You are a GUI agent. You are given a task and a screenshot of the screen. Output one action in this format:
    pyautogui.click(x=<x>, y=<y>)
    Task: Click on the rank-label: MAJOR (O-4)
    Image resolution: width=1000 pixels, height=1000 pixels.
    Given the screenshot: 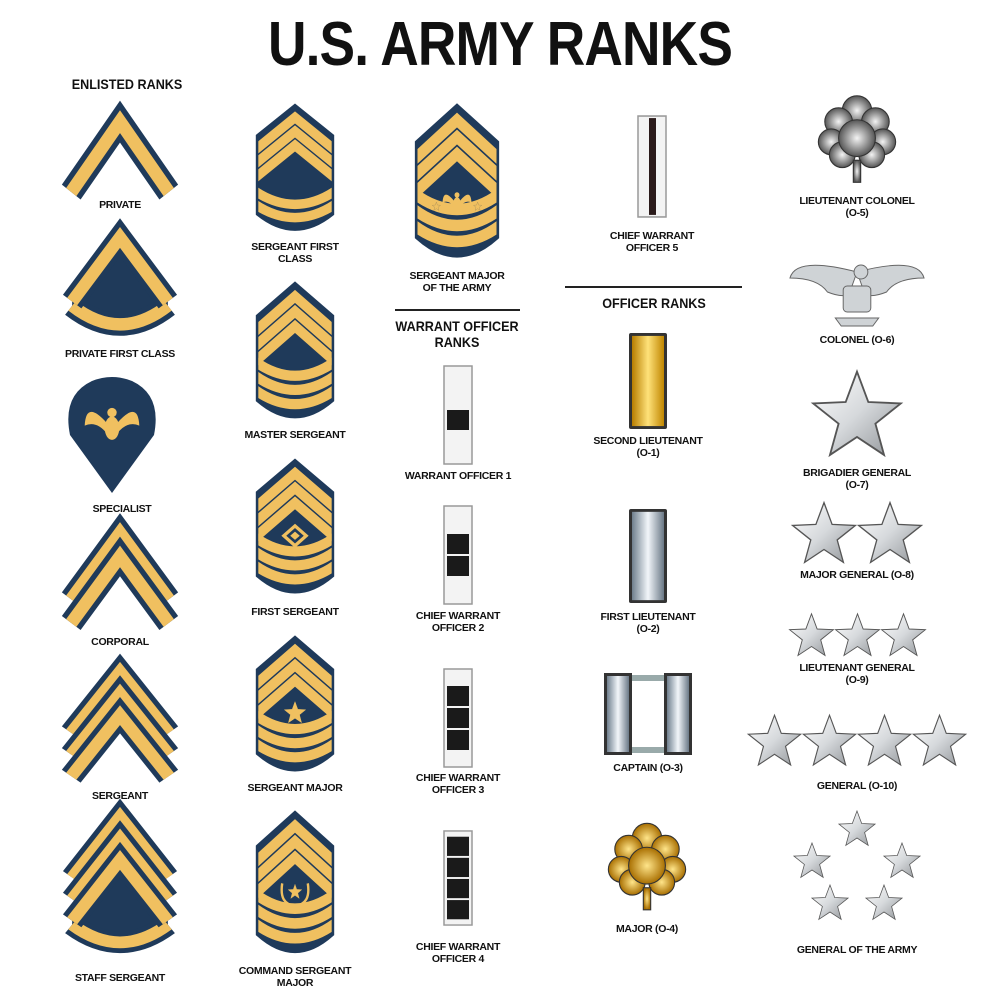 What is the action you would take?
    pyautogui.click(x=647, y=929)
    